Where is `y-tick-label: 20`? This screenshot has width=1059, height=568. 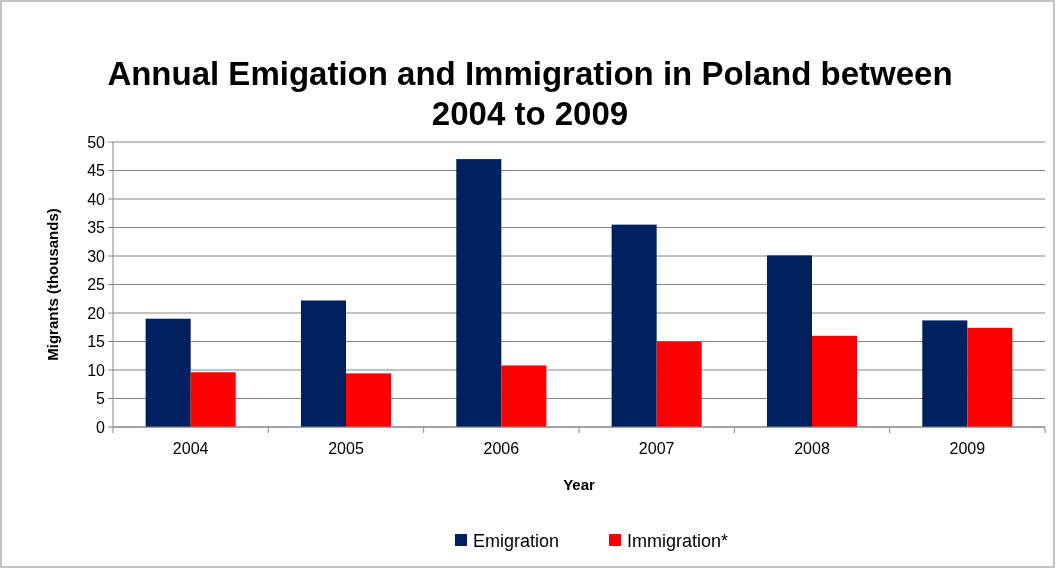 y-tick-label: 20 is located at coordinates (96, 313).